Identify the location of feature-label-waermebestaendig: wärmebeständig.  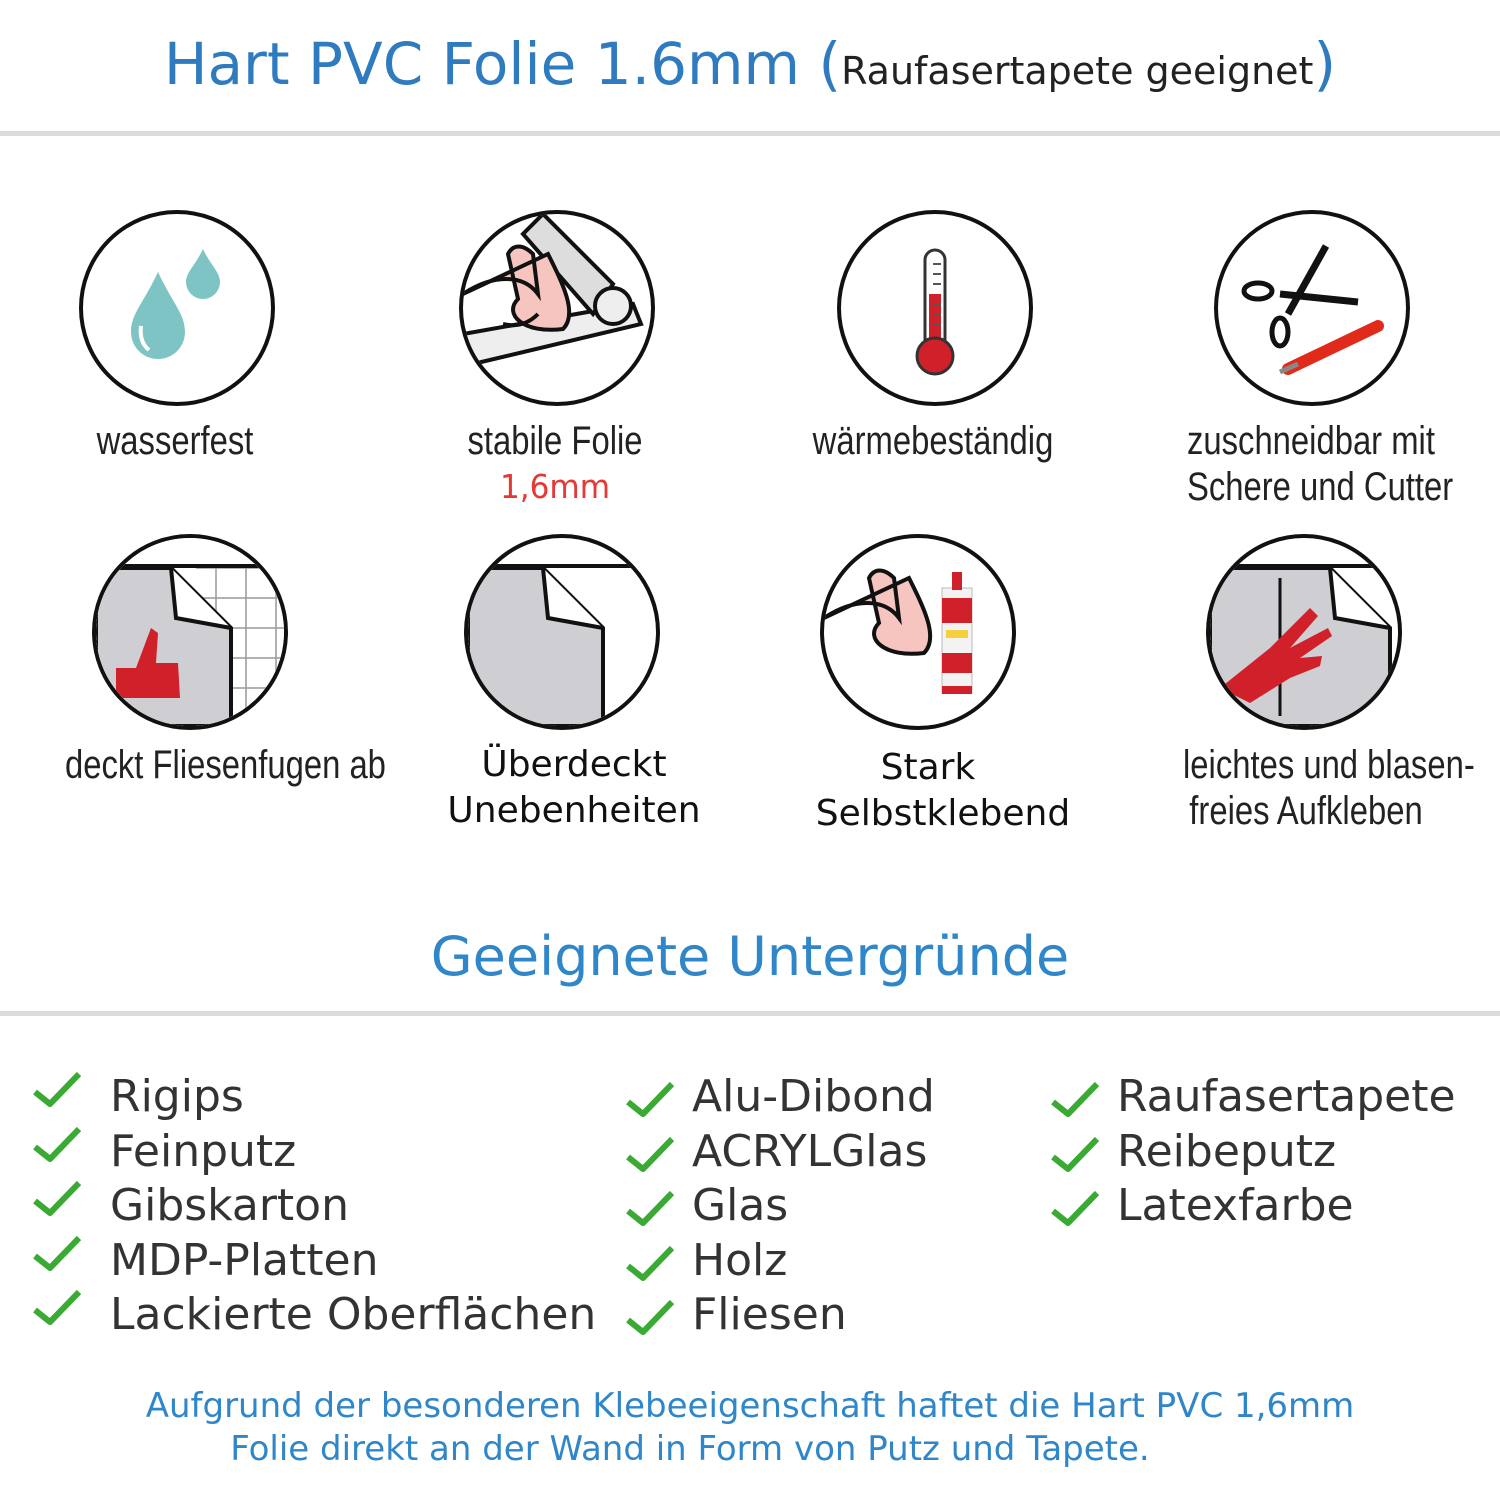
(933, 441).